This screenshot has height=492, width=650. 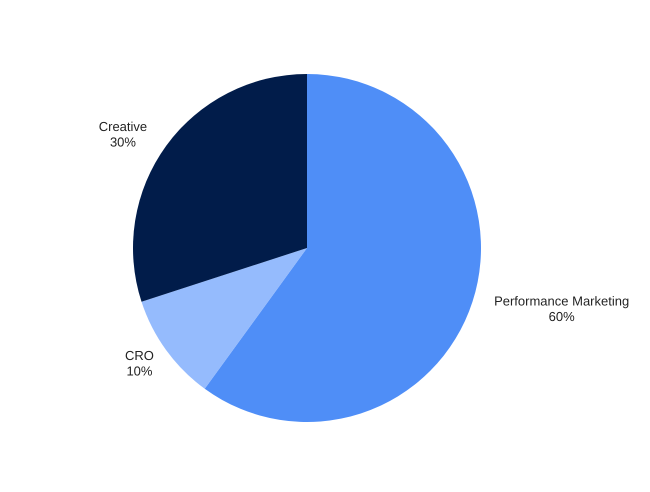 What do you see at coordinates (123, 126) in the screenshot?
I see `slice-label: Creative` at bounding box center [123, 126].